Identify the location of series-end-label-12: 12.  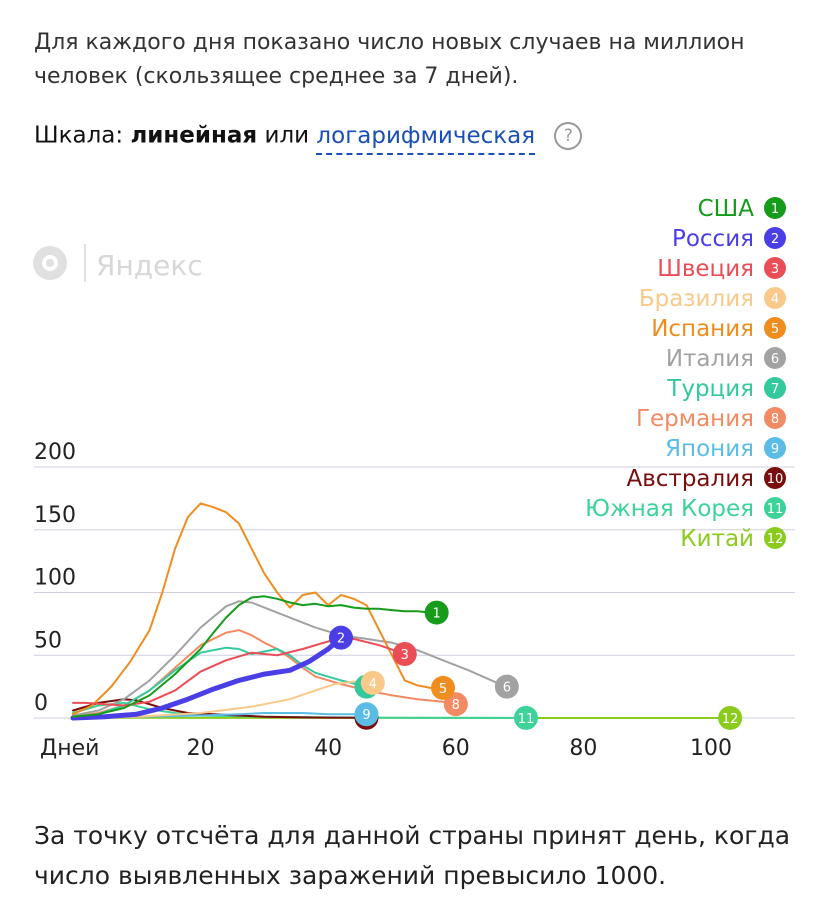
(730, 719).